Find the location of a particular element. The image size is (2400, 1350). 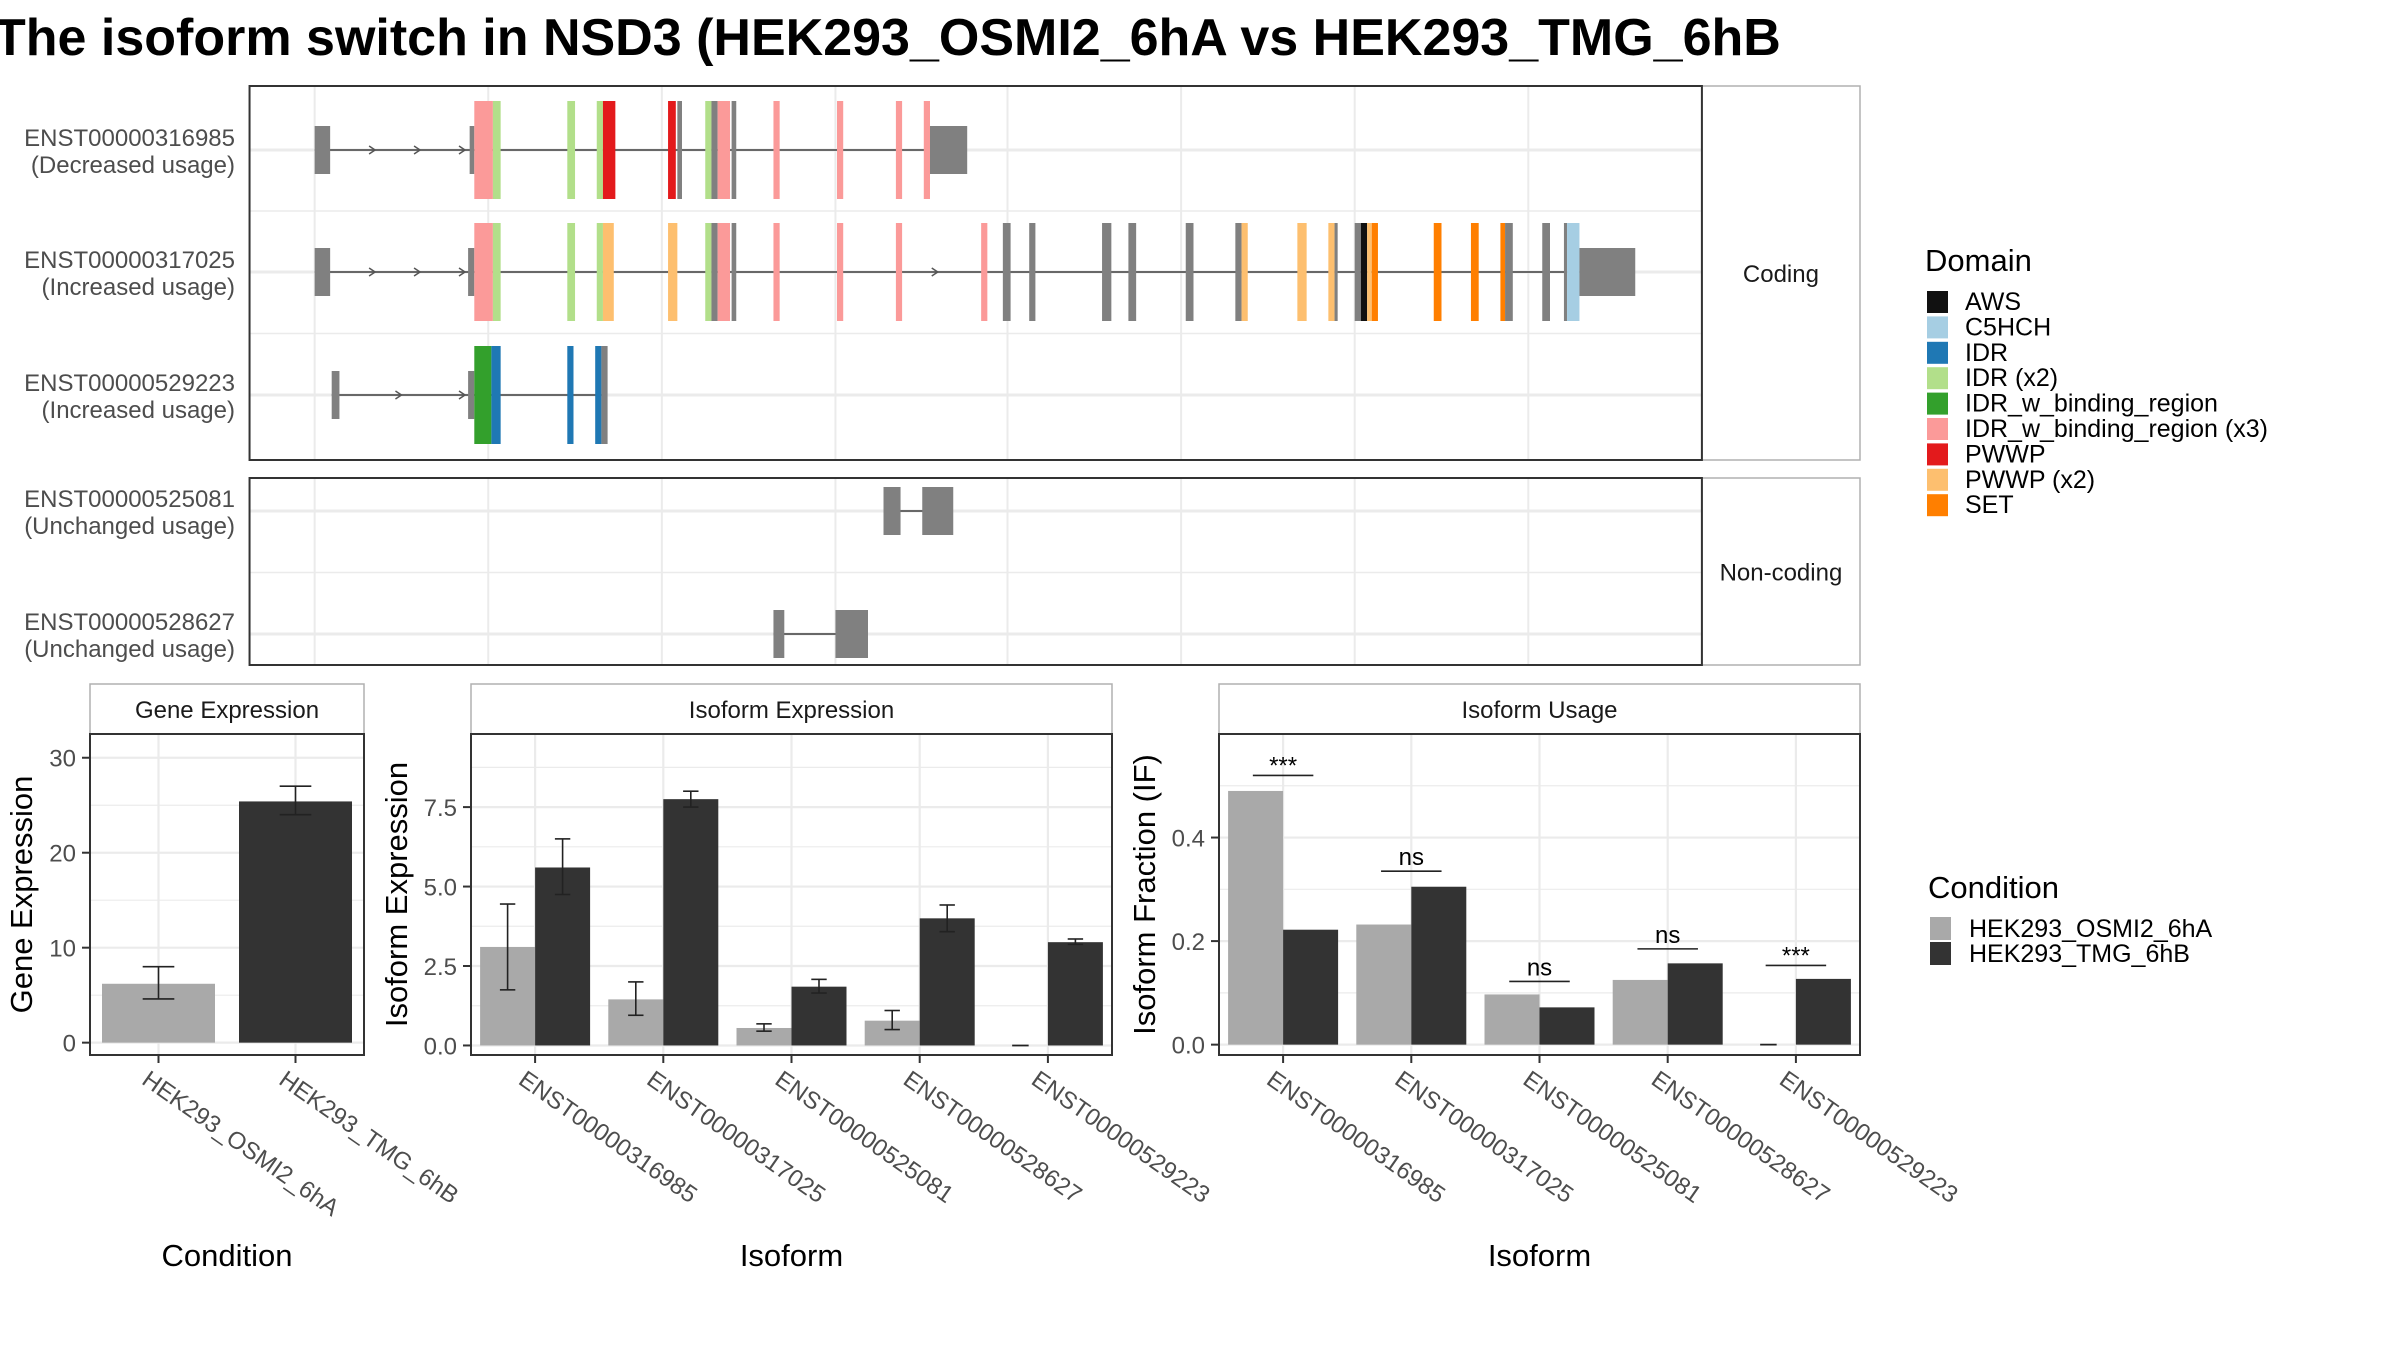

bar-hek293-tmg-6hb-enst00000316985 is located at coordinates (563, 956).